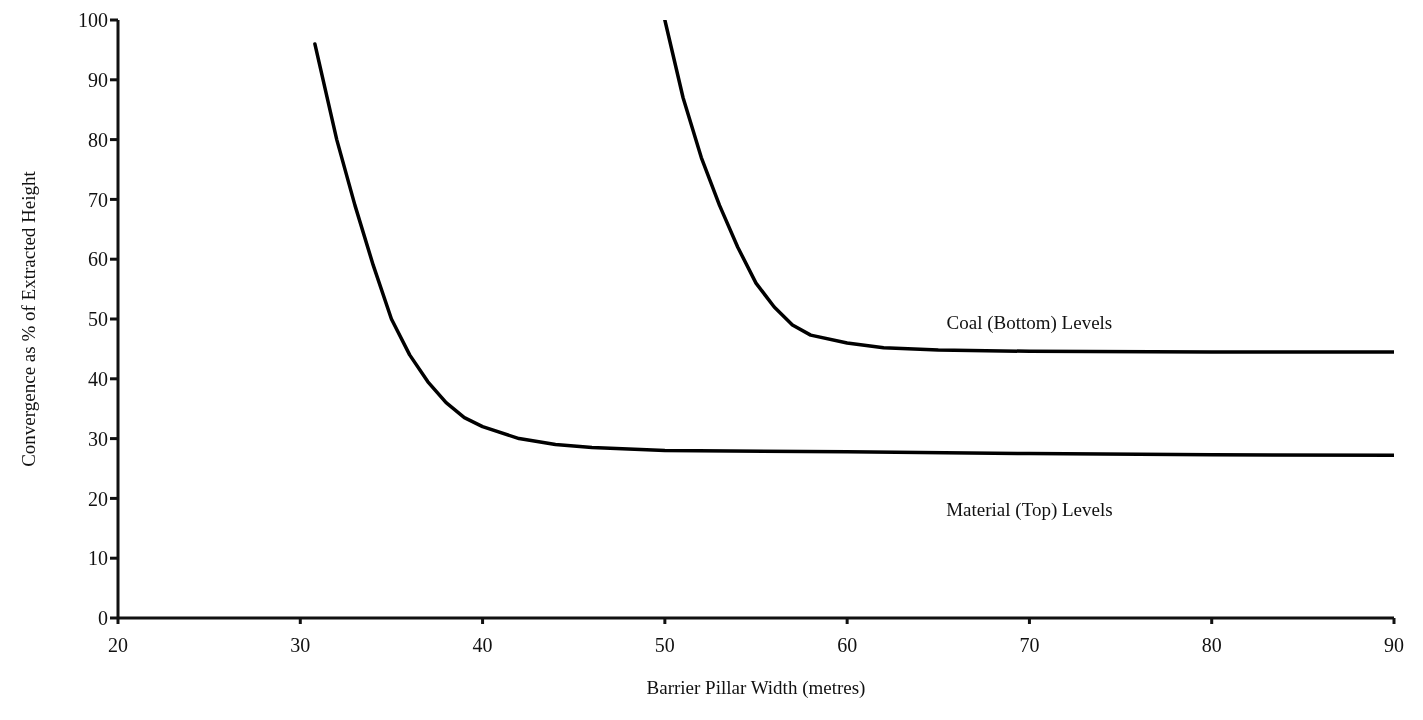 The height and width of the screenshot is (720, 1423). Describe the element at coordinates (98, 199) in the screenshot. I see `y-tick-label: 70` at that location.